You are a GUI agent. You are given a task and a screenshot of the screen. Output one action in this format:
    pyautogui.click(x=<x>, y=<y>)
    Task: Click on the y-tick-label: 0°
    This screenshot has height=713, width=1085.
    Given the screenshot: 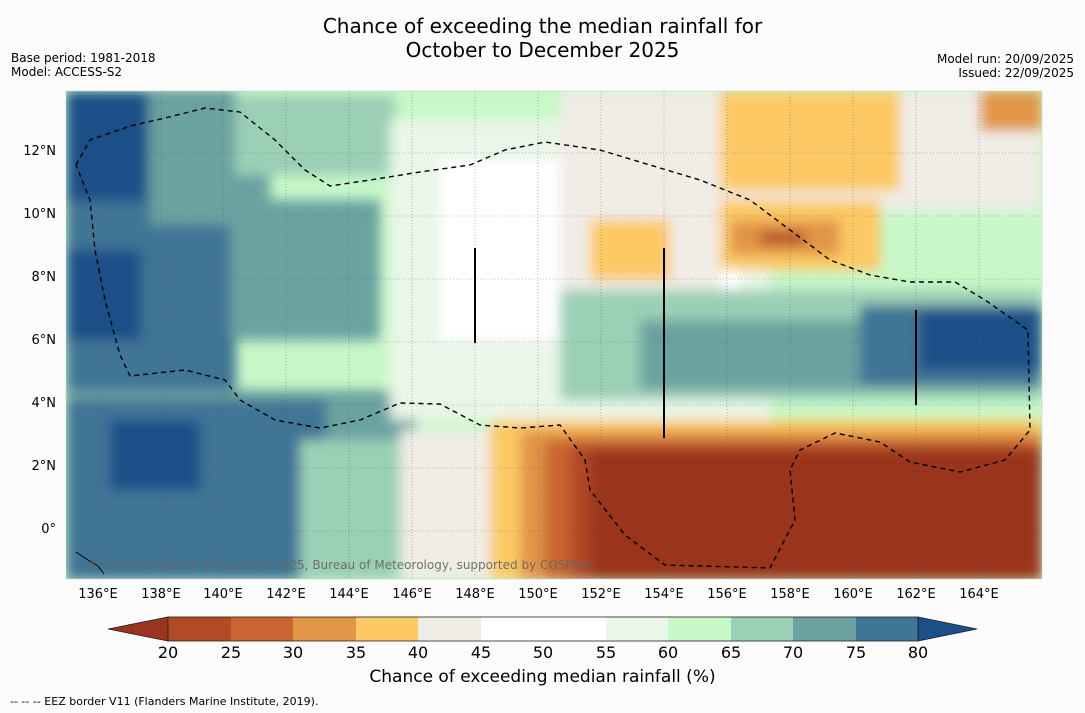 What is the action you would take?
    pyautogui.click(x=48, y=529)
    